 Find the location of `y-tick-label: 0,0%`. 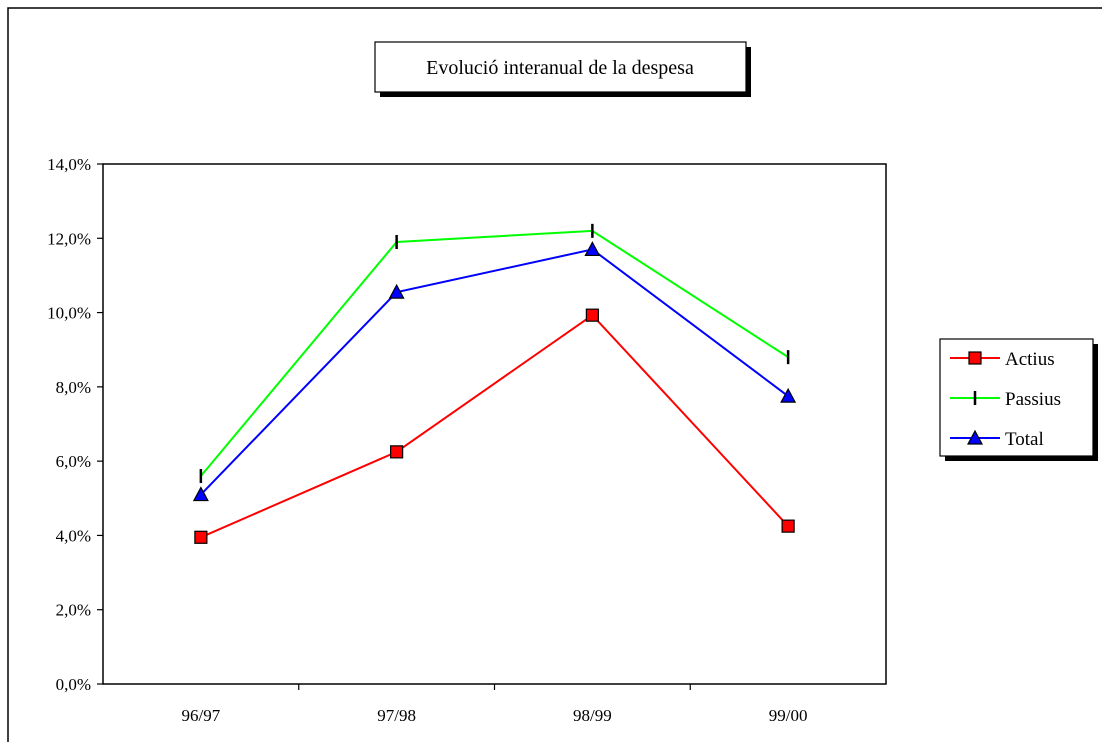

y-tick-label: 0,0% is located at coordinates (73, 684).